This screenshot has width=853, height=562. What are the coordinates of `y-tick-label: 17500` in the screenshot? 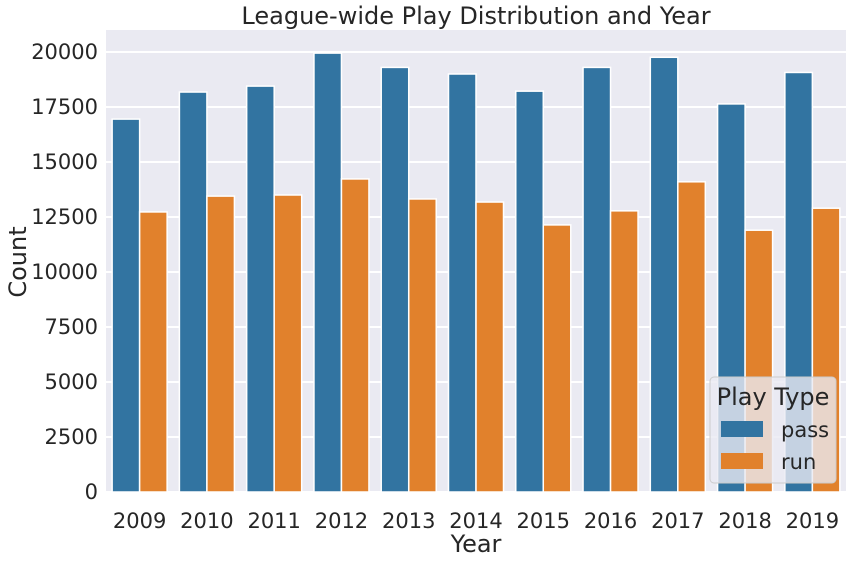 It's located at (64, 107).